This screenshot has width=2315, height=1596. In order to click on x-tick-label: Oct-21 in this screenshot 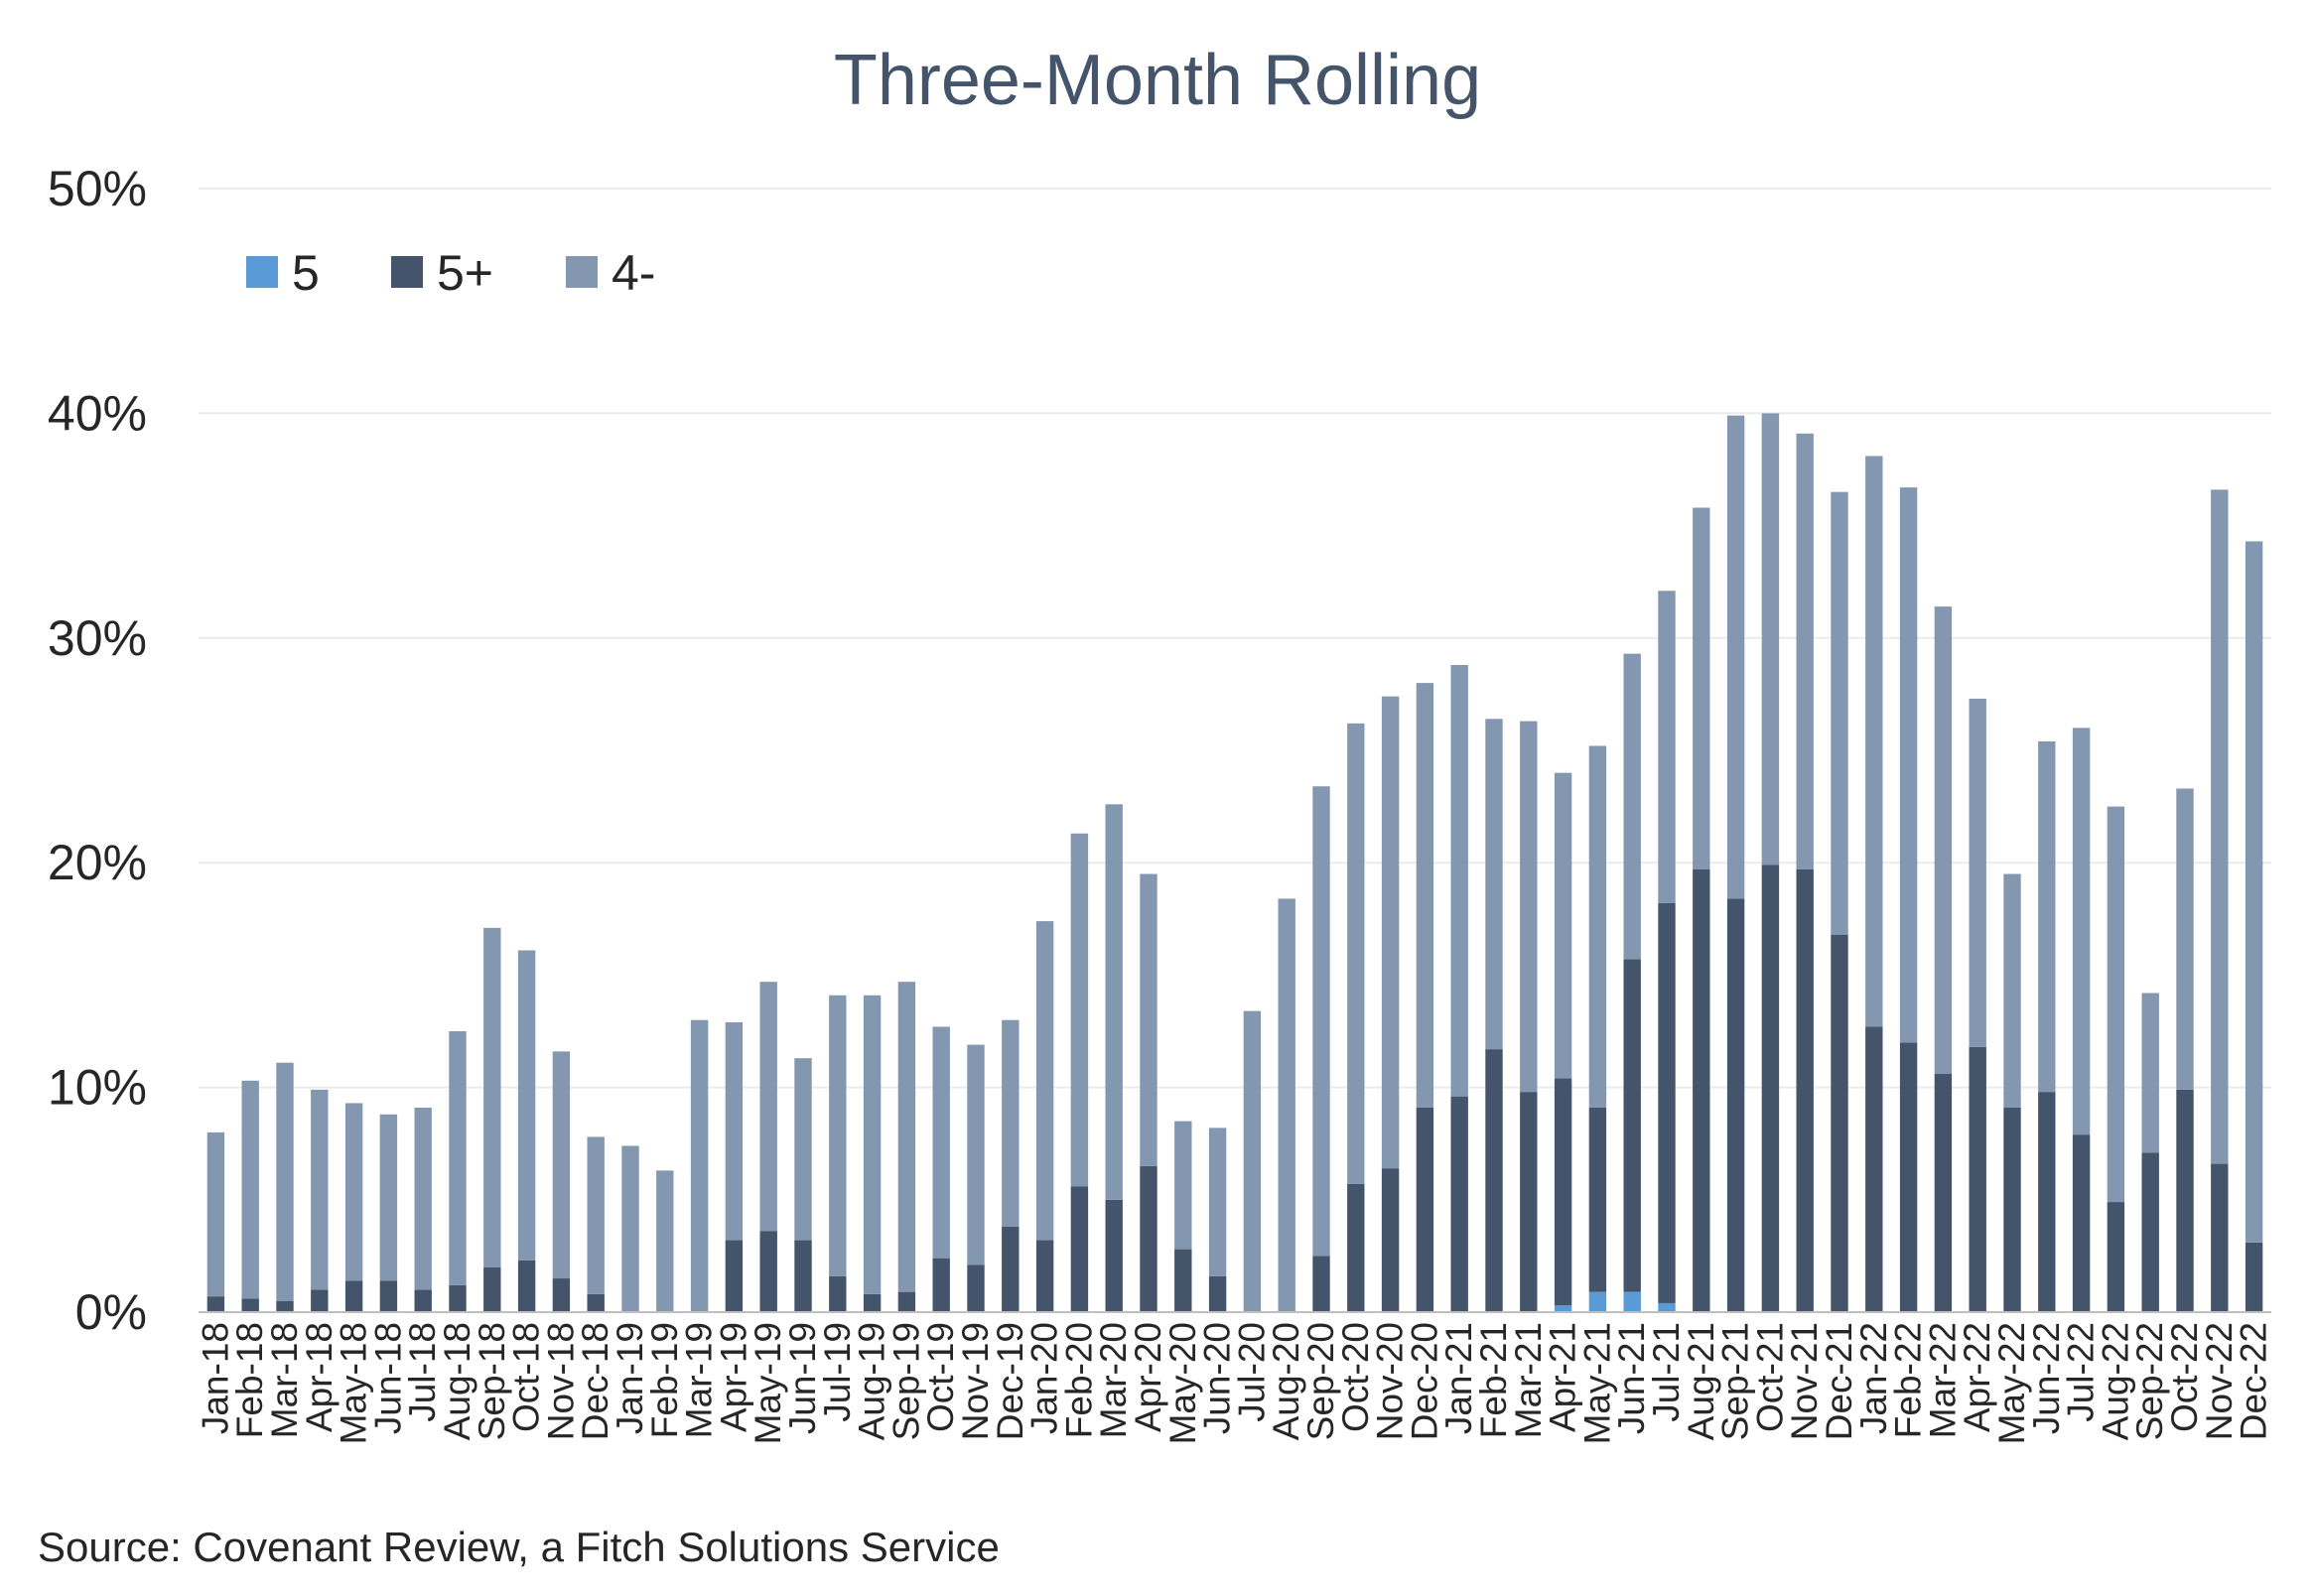, I will do `click(1769, 1377)`.